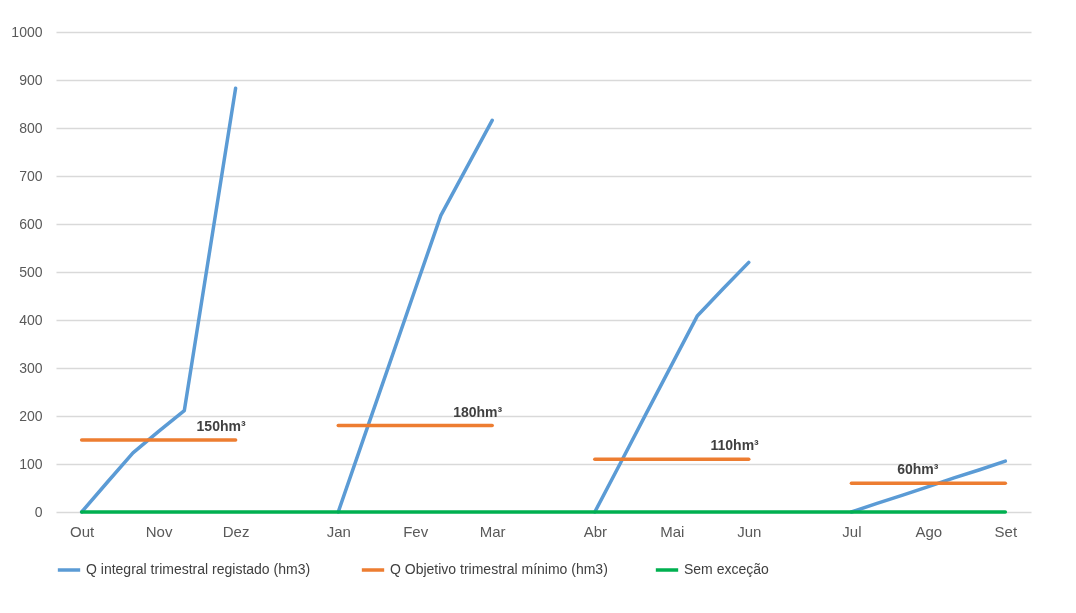  What do you see at coordinates (918, 469) in the screenshot?
I see `annotation: 60hm³` at bounding box center [918, 469].